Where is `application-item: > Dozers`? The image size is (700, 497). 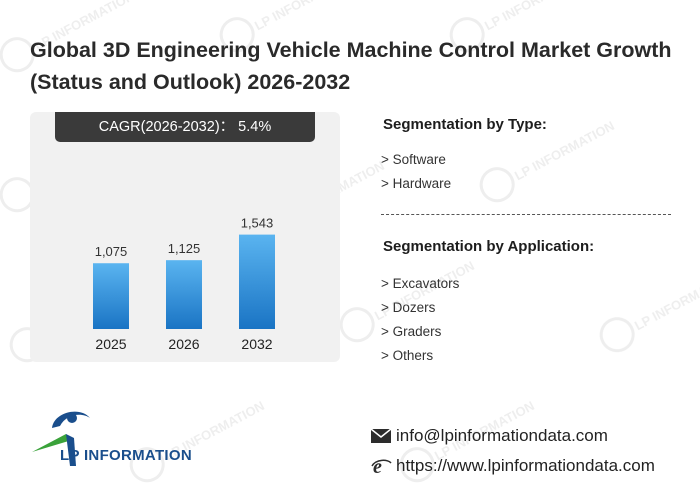
application-item: > Dozers is located at coordinates (408, 307).